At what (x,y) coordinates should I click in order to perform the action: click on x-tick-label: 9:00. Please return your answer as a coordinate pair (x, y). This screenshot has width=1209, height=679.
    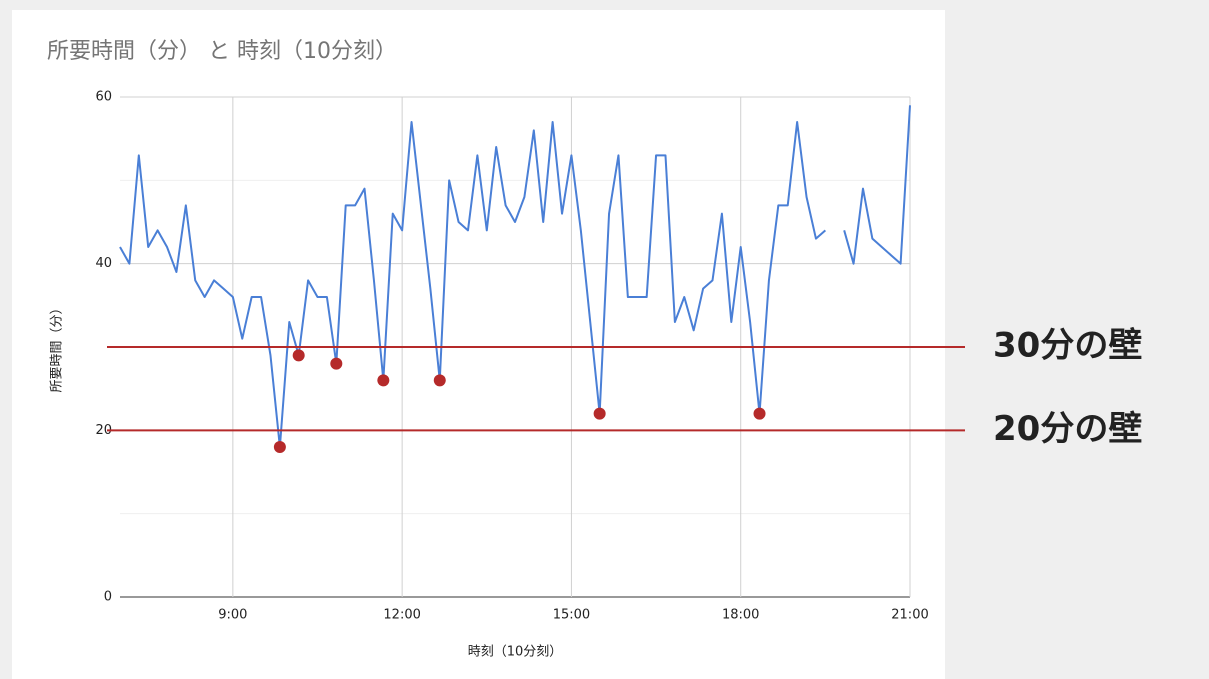
    Looking at the image, I should click on (232, 615).